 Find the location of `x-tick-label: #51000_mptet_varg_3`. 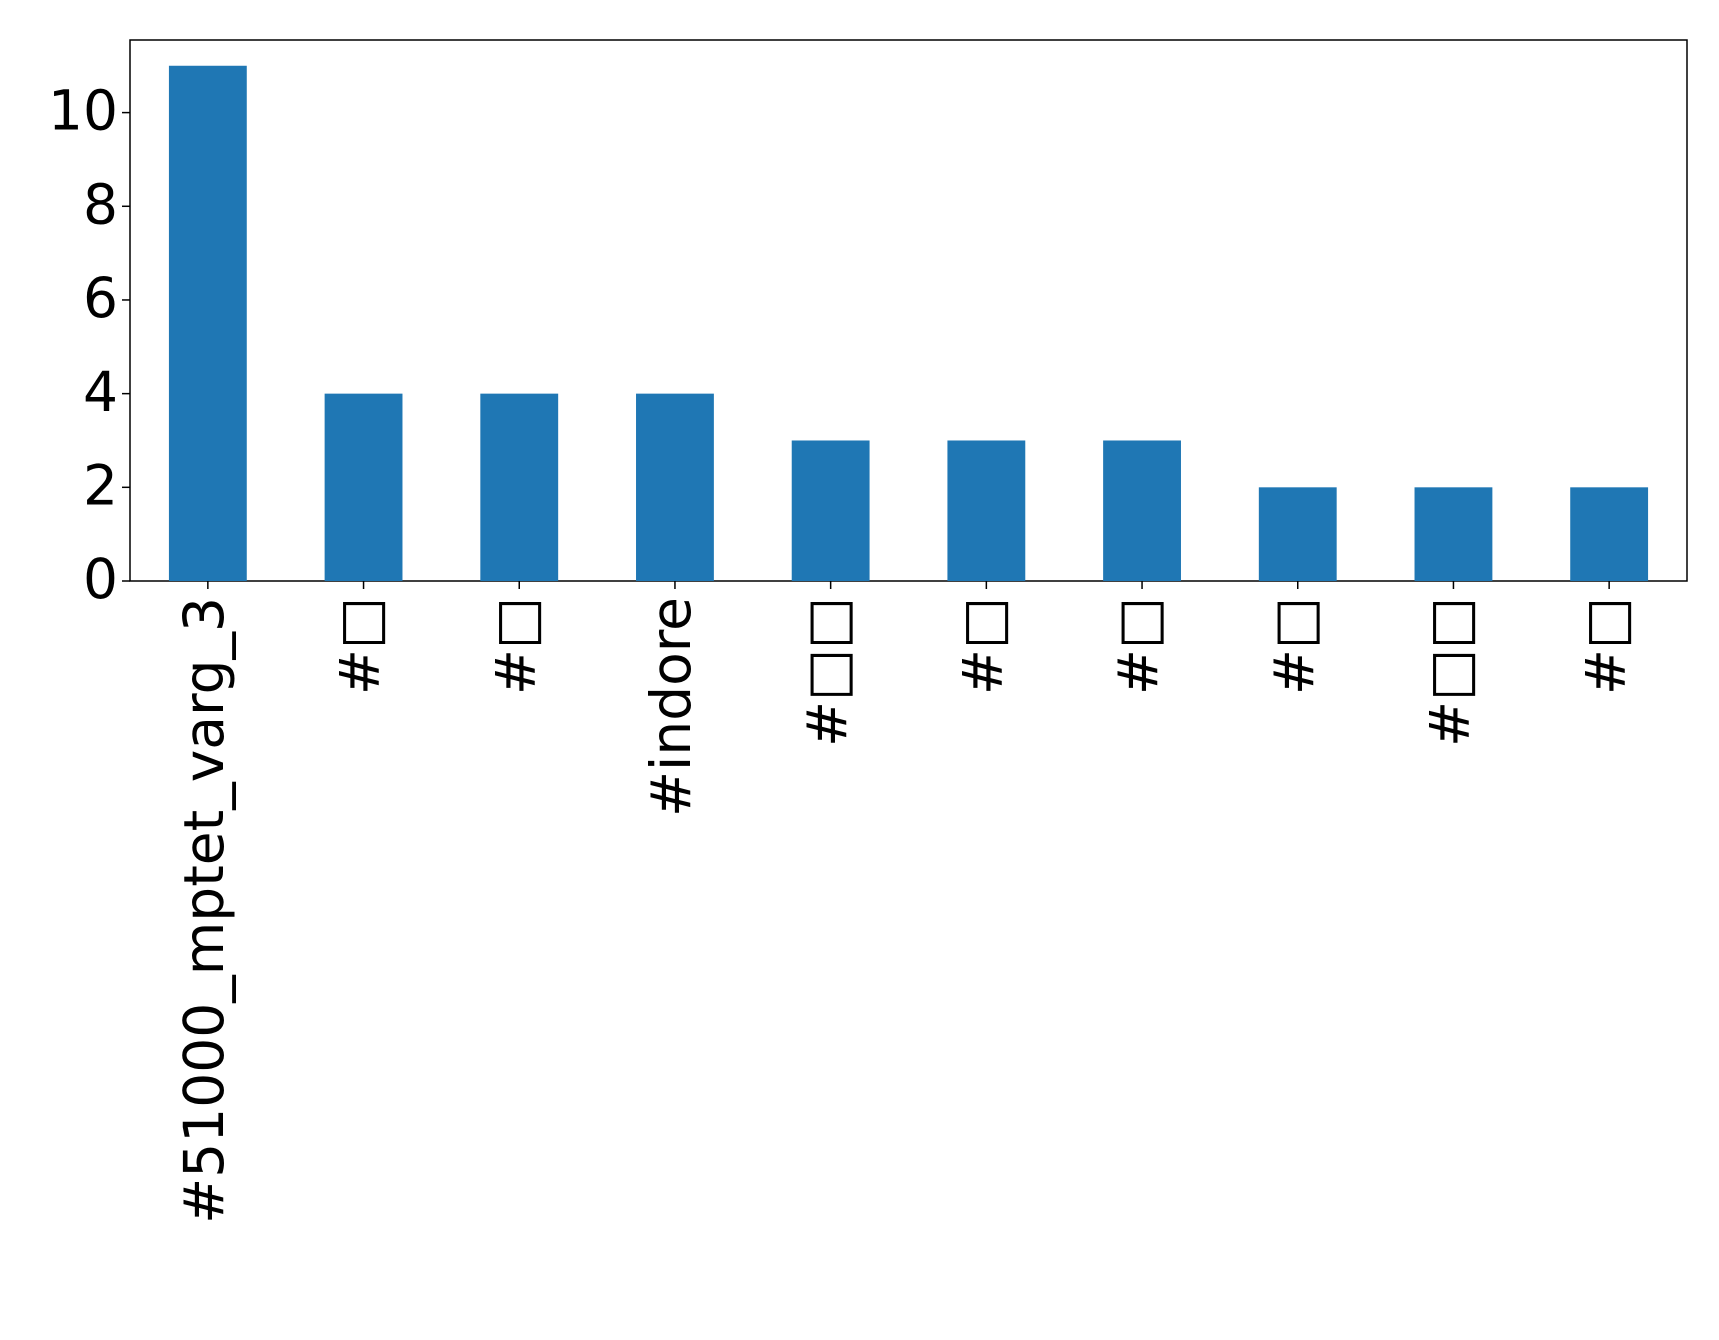

x-tick-label: #51000_mptet_varg_3 is located at coordinates (204, 910).